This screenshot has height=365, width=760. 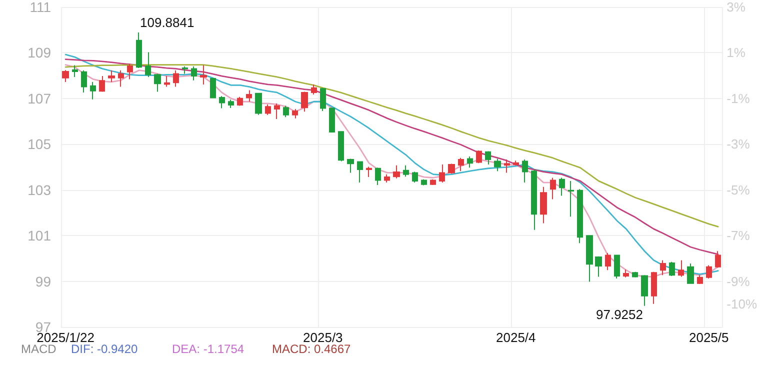 What do you see at coordinates (104, 349) in the screenshot?
I see `text: DIF: -0.9420` at bounding box center [104, 349].